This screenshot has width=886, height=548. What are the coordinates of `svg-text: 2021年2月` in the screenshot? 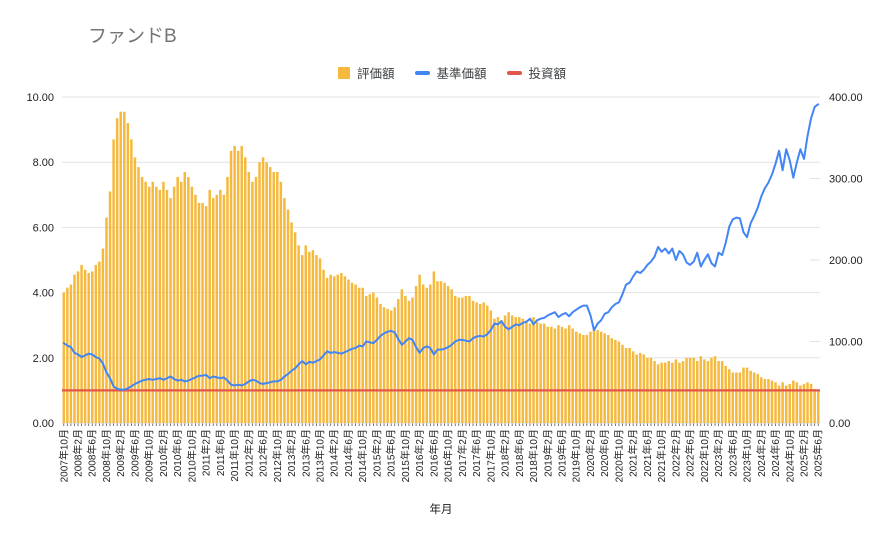 It's located at (633, 453).